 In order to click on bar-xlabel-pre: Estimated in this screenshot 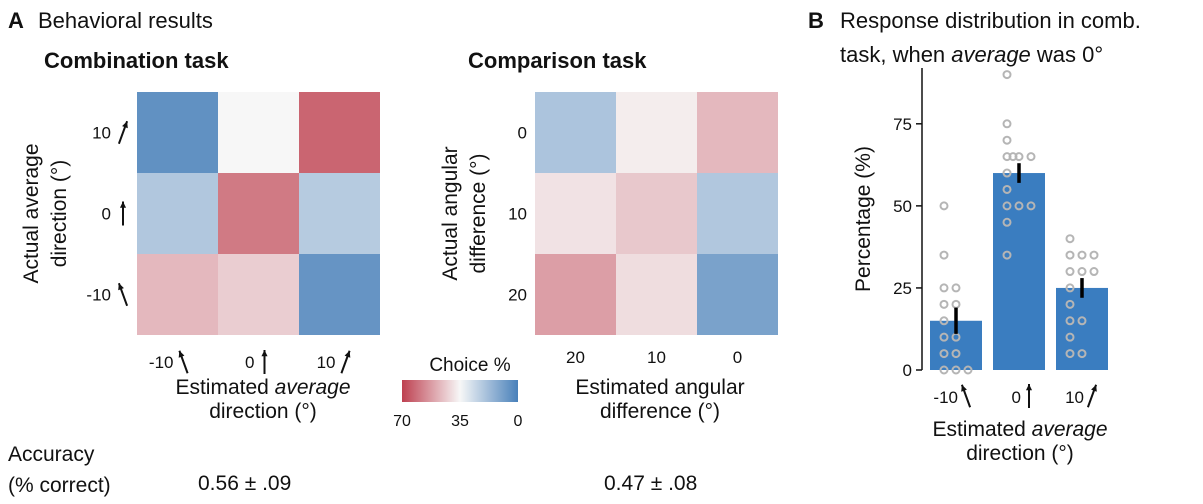, I will do `click(982, 429)`.